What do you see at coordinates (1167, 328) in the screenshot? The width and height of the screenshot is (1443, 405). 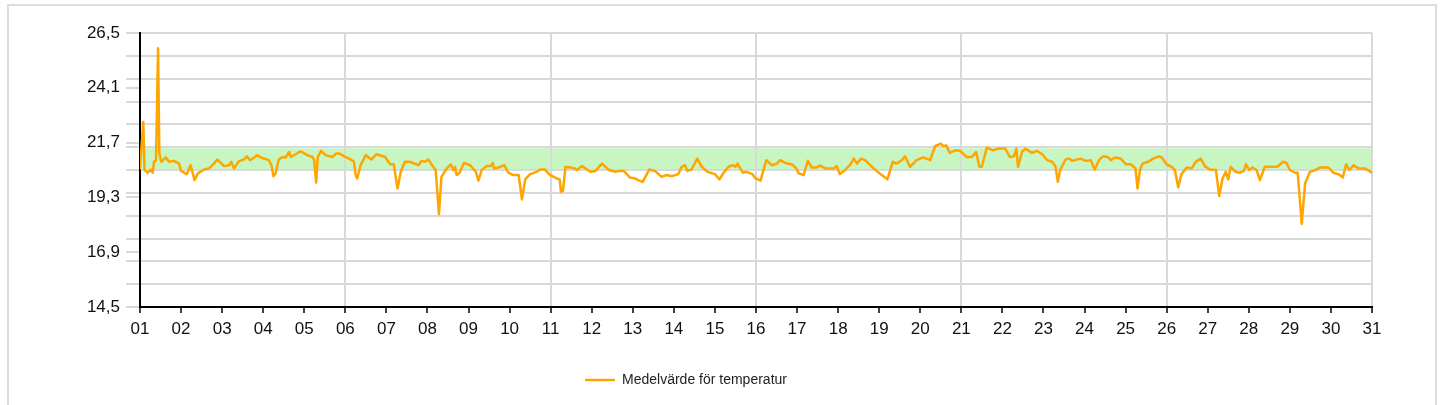 I see `x-tick-label: 26` at bounding box center [1167, 328].